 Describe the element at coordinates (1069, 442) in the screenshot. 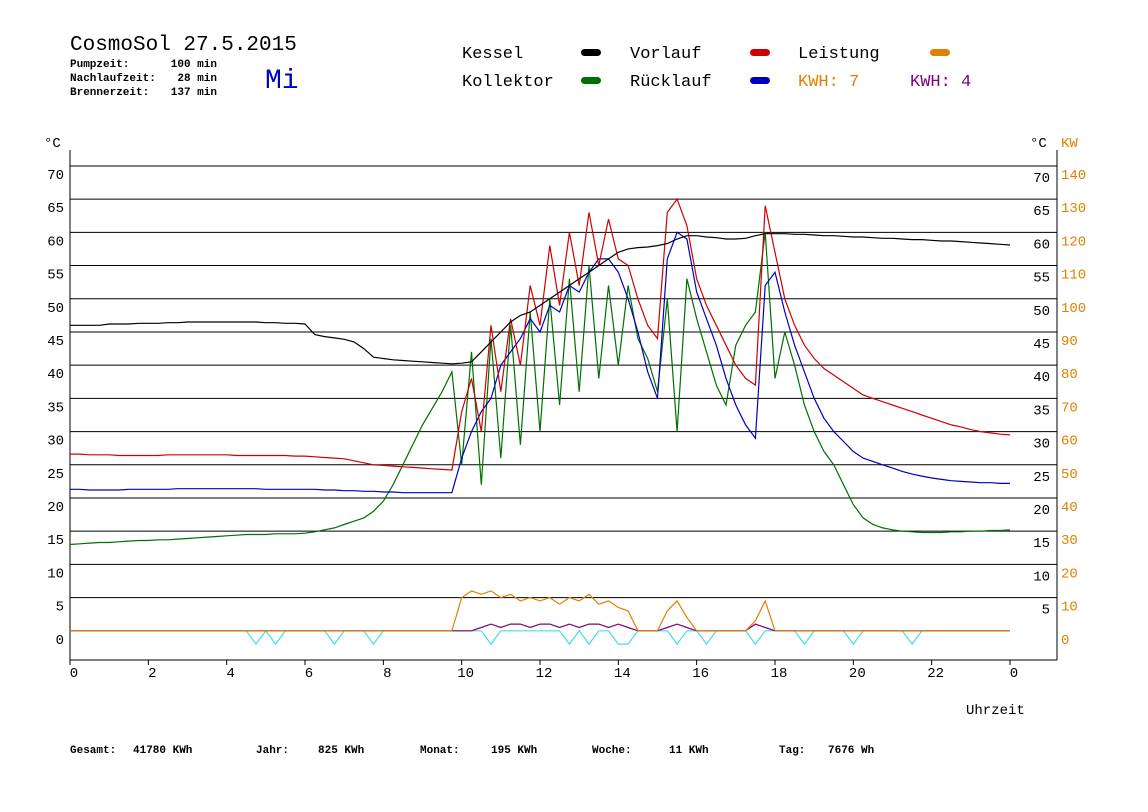

I see `y2-tick-label: 60` at that location.